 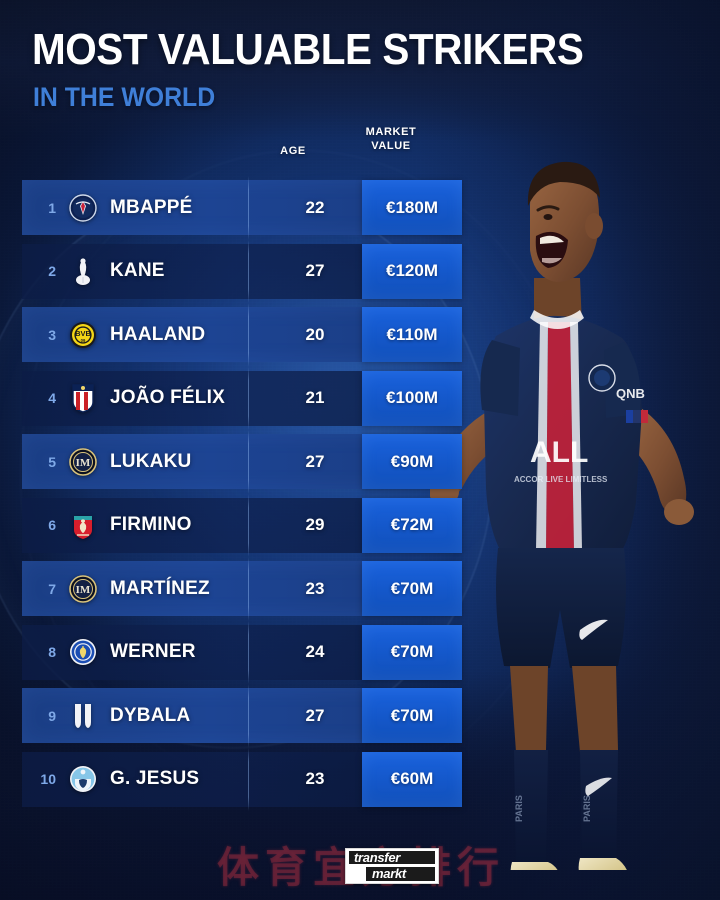 What do you see at coordinates (153, 652) in the screenshot?
I see `row-player-name: WERNER` at bounding box center [153, 652].